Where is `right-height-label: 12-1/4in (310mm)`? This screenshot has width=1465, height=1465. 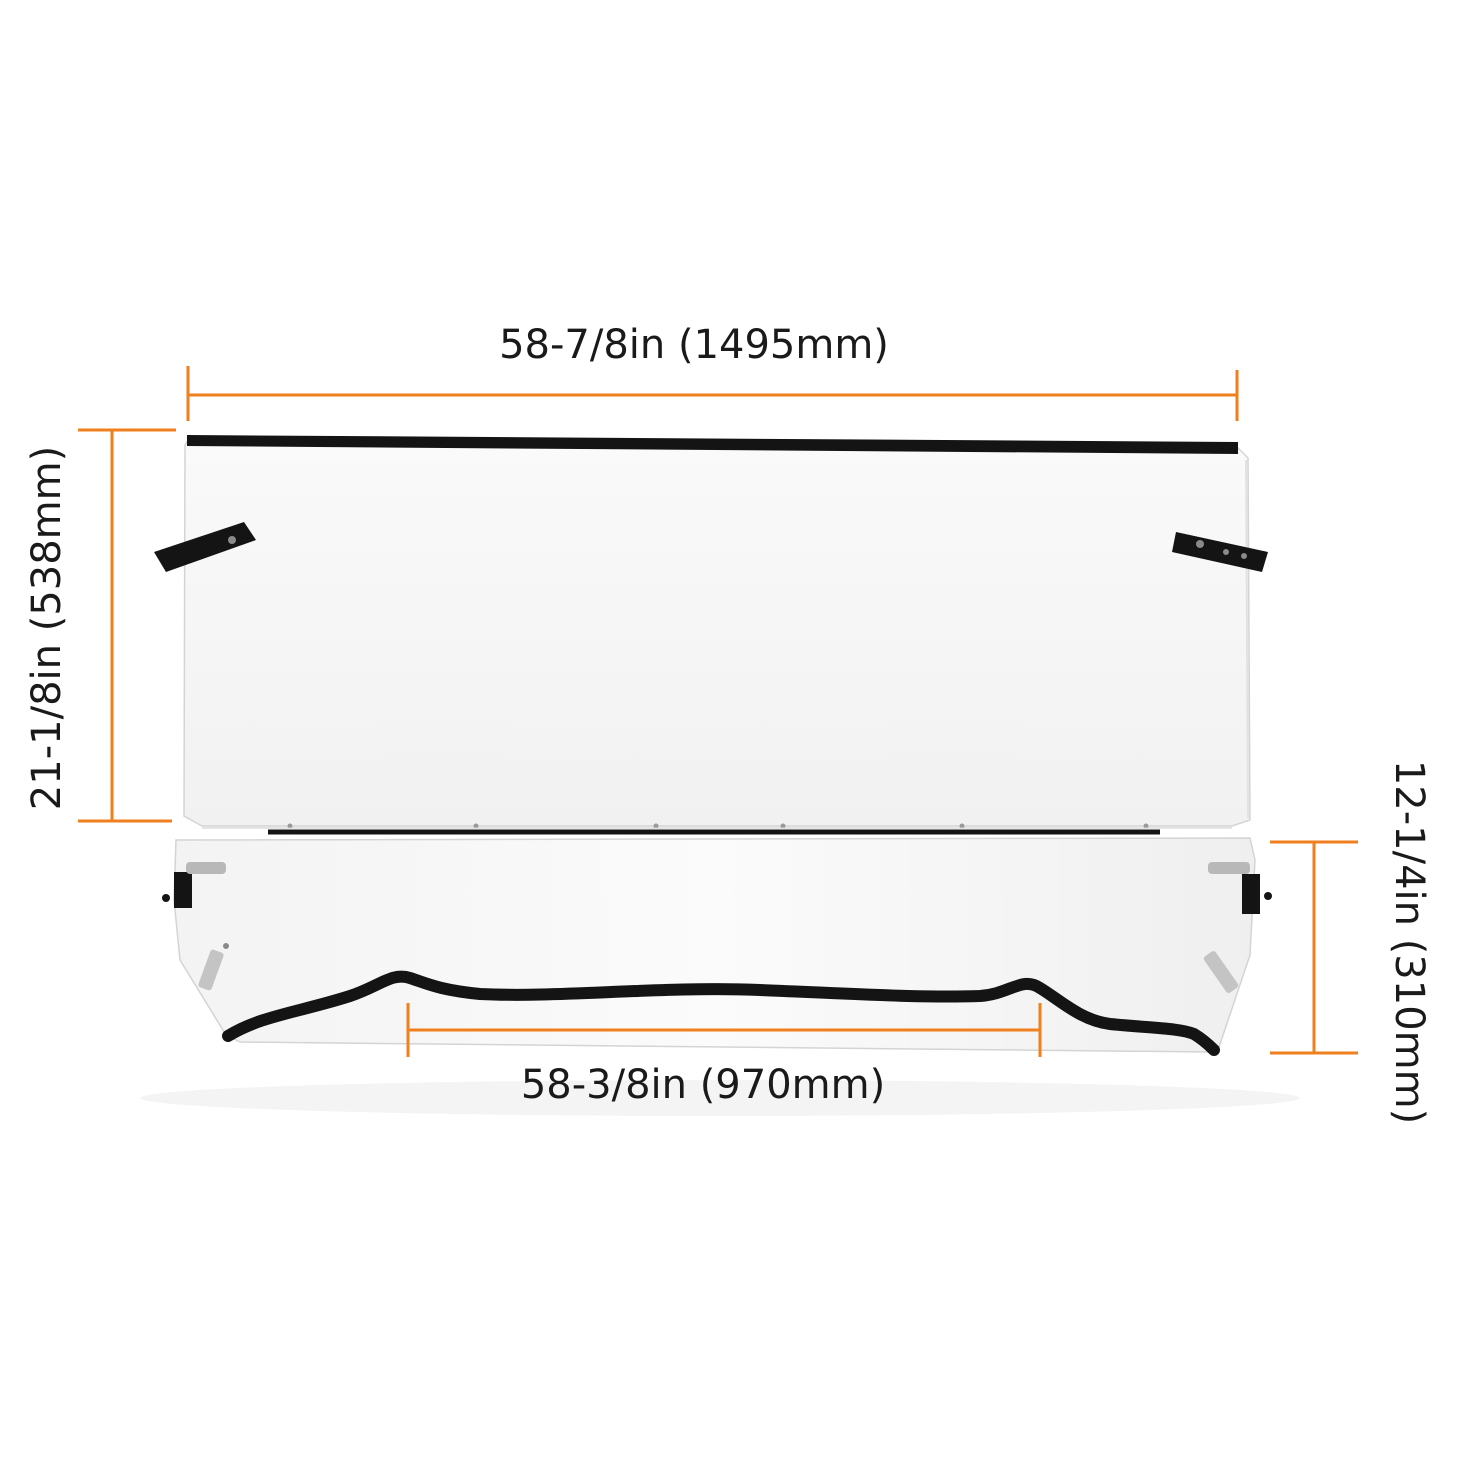 right-height-label: 12-1/4in (310mm) is located at coordinates (1409, 942).